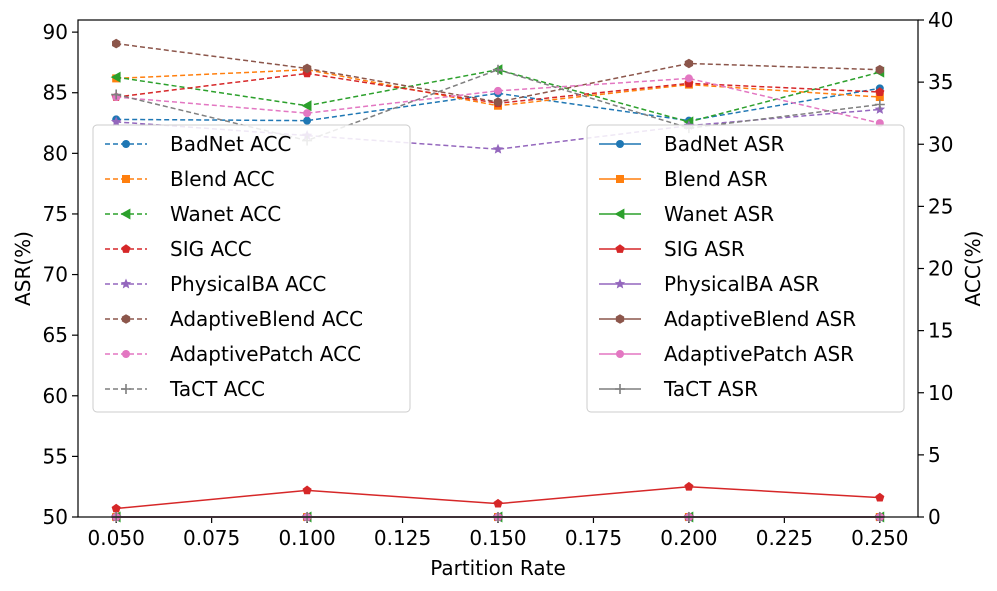 The image size is (997, 591). I want to click on y-right-tick-label: 30, so click(940, 144).